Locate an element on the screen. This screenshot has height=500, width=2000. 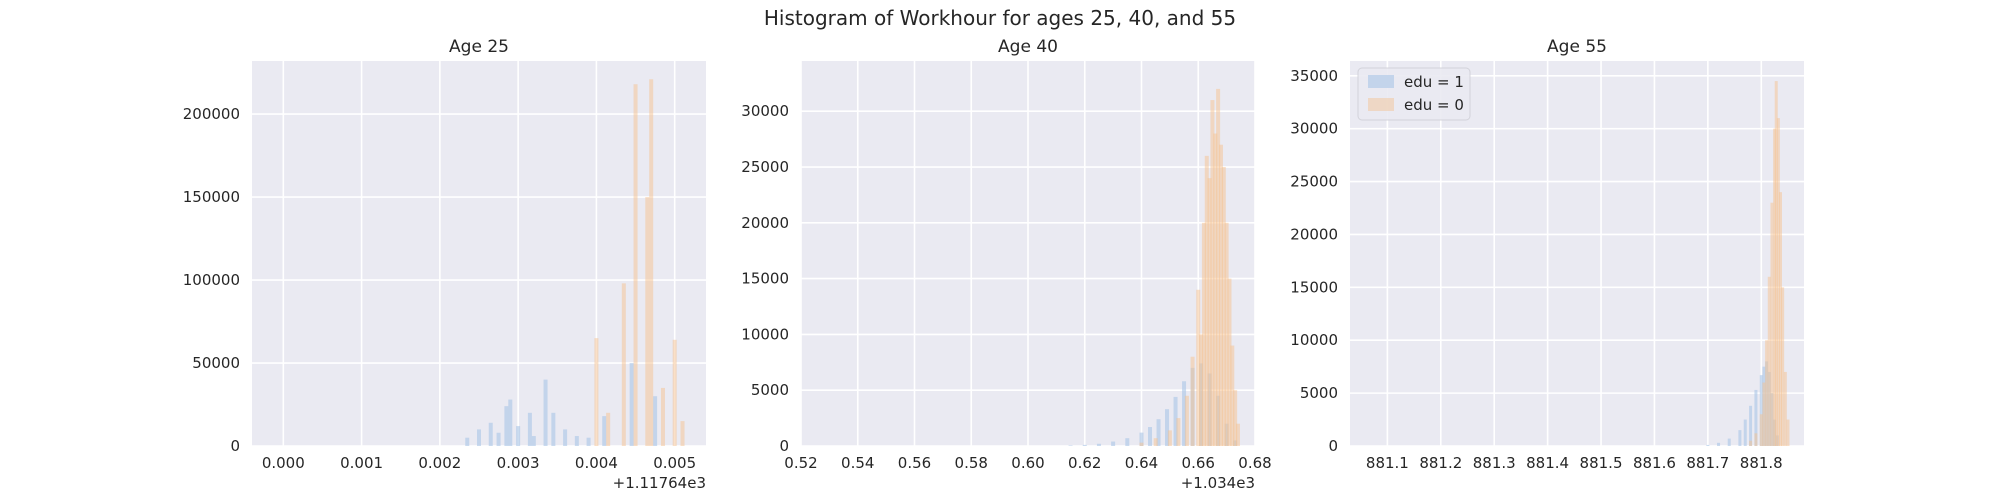
x-tick-label: 881.2 is located at coordinates (1440, 463).